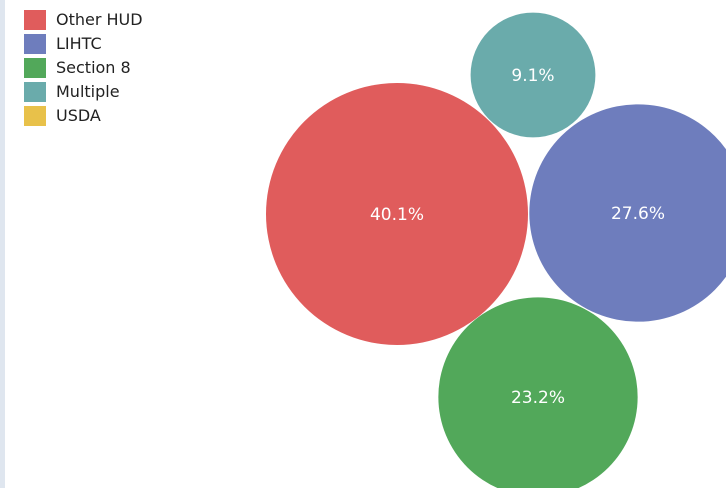  Describe the element at coordinates (538, 398) in the screenshot. I see `bubble-label-section-8: 23.2%` at that location.